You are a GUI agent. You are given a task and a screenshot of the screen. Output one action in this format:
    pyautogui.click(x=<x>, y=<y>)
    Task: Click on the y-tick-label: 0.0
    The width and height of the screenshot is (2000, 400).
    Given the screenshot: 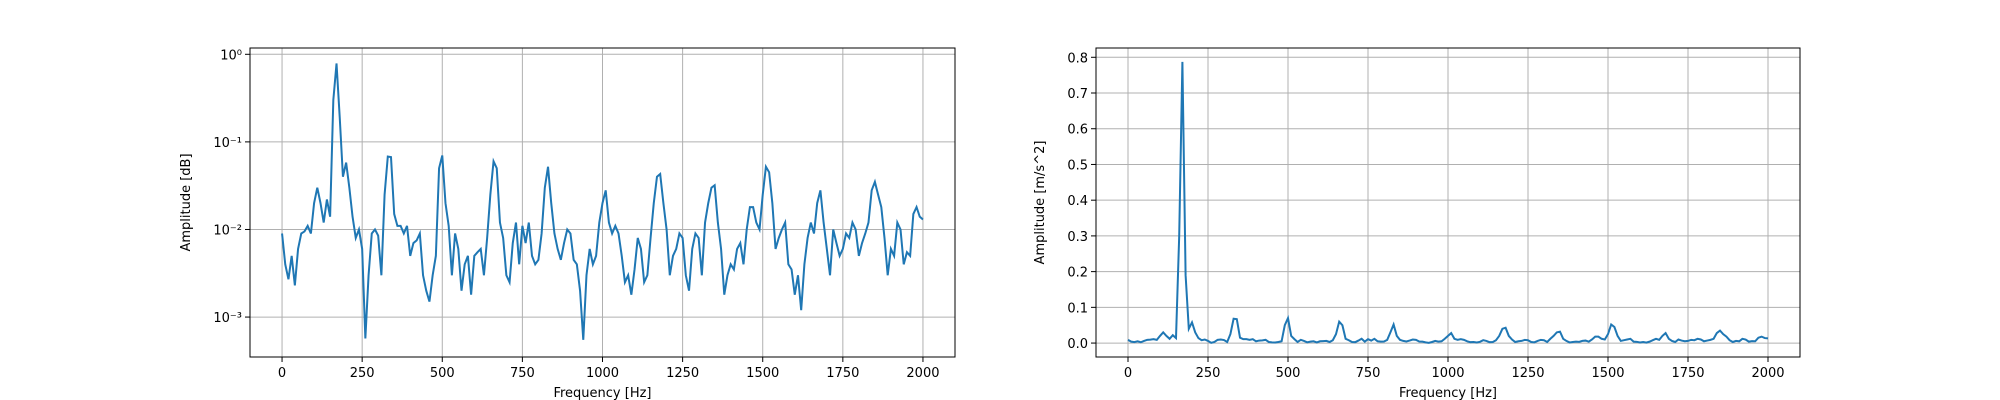 What is the action you would take?
    pyautogui.click(x=1077, y=344)
    